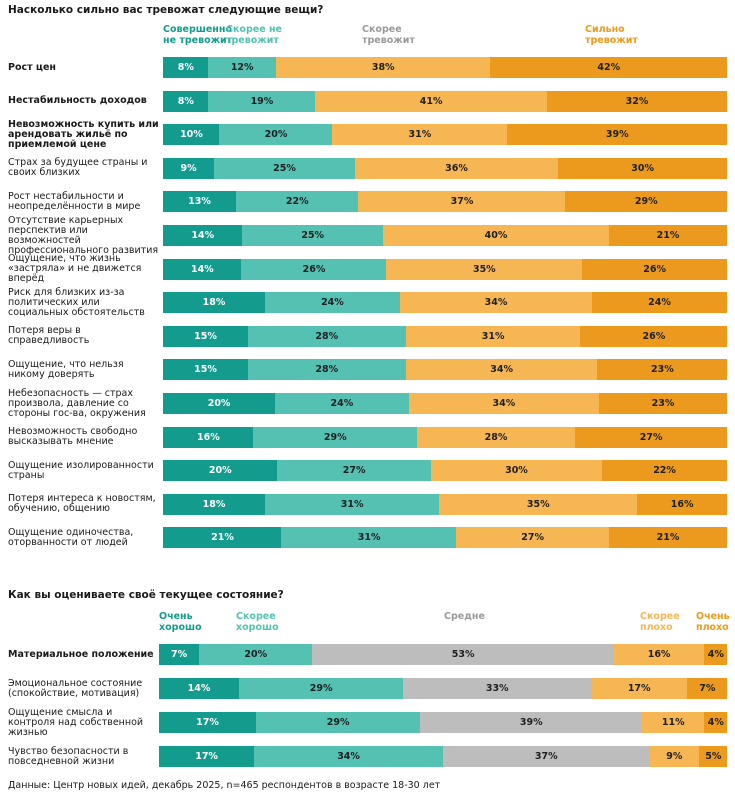  Describe the element at coordinates (639, 688) in the screenshot. I see `data-label: 17%` at that location.